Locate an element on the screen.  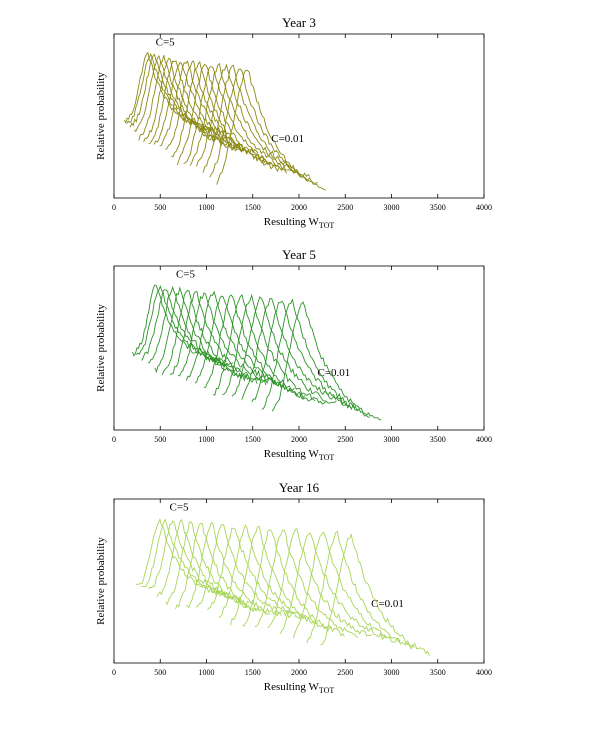
chart-title: Year 3 is located at coordinates (299, 22).